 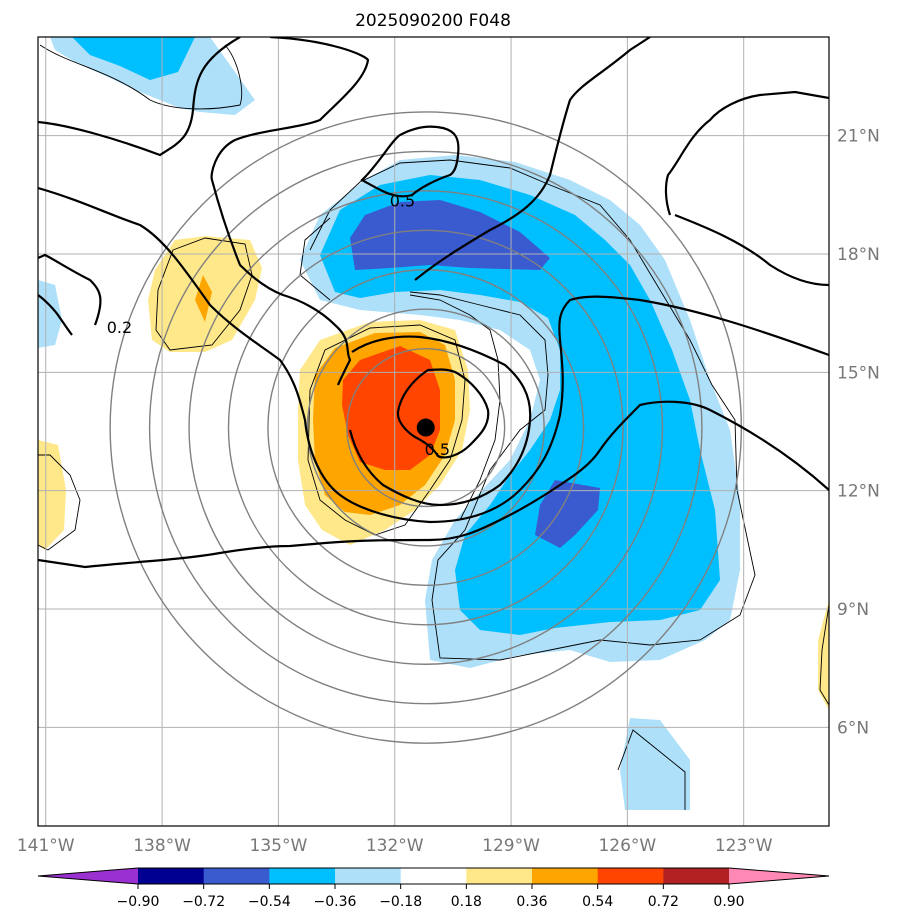 I want to click on colorbar-tick-label: 0.18, so click(x=466, y=902).